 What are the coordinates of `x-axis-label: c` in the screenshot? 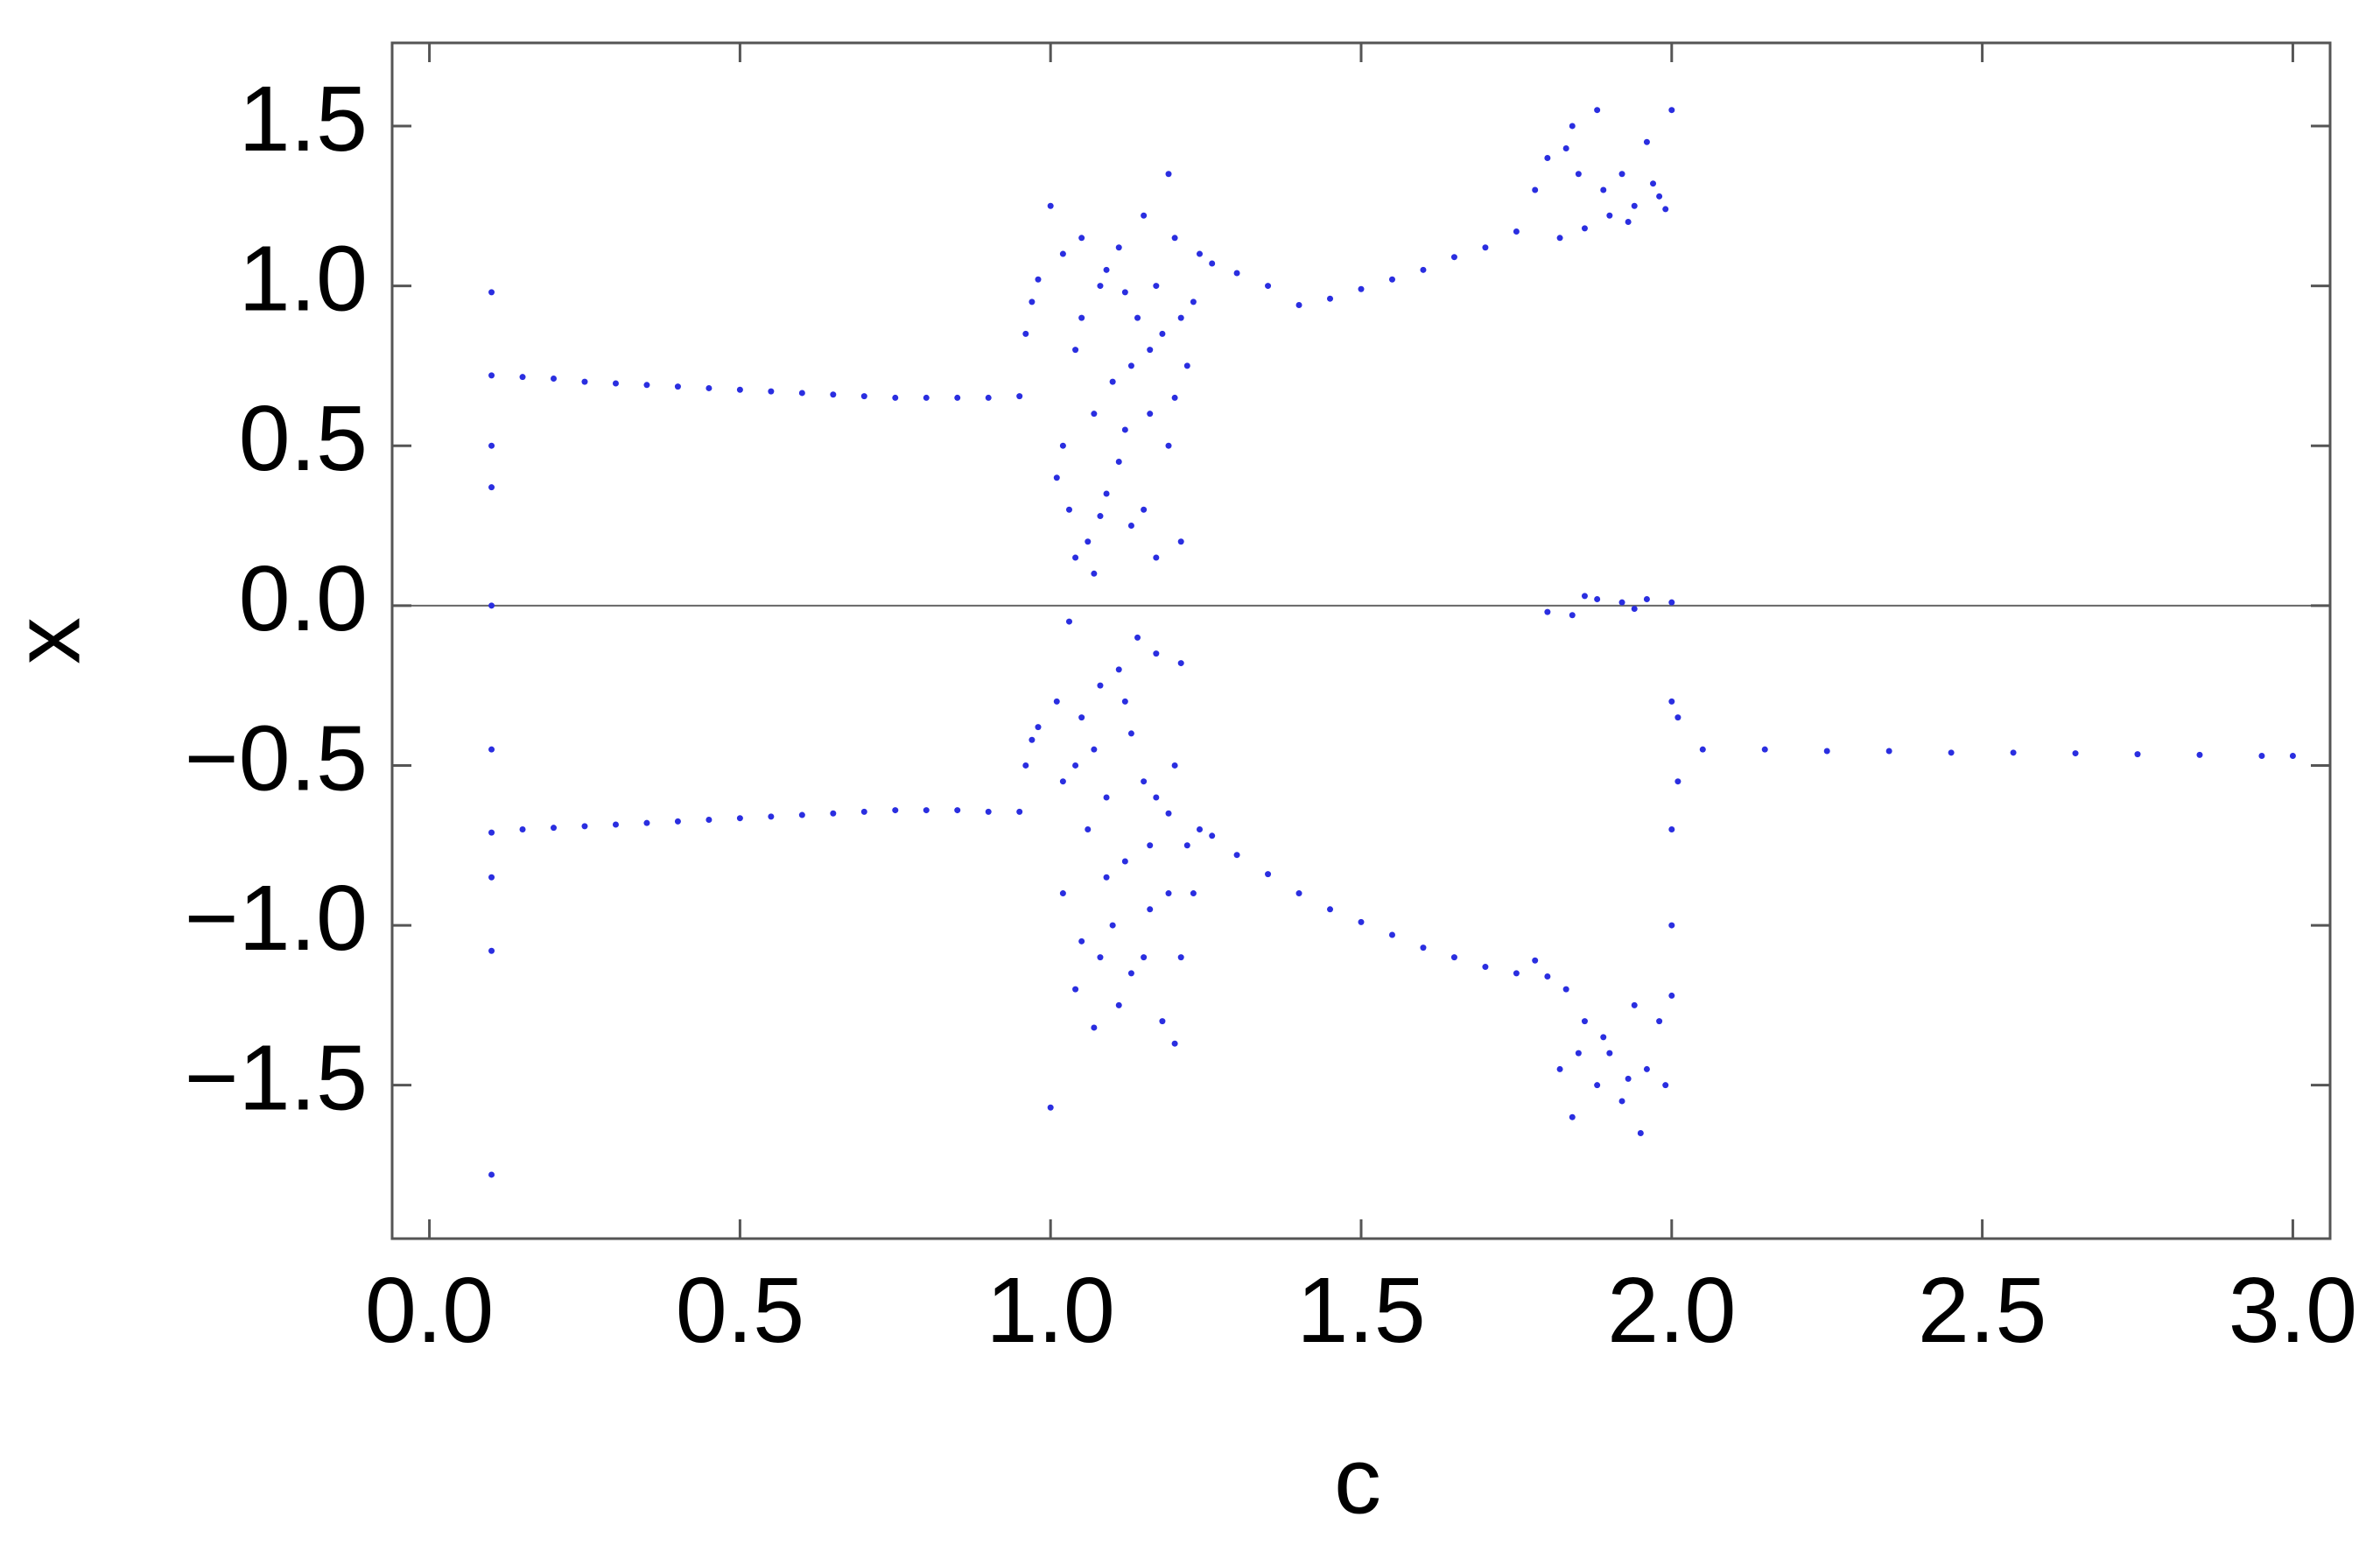 It's located at (1357, 1481).